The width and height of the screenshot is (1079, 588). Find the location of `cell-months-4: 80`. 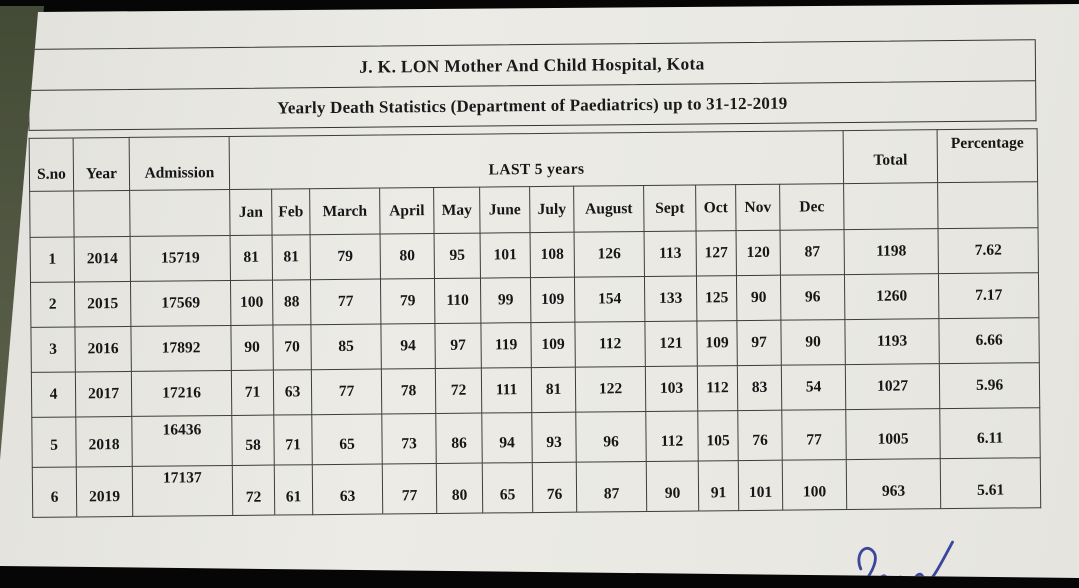

cell-months-4: 80 is located at coordinates (459, 488).